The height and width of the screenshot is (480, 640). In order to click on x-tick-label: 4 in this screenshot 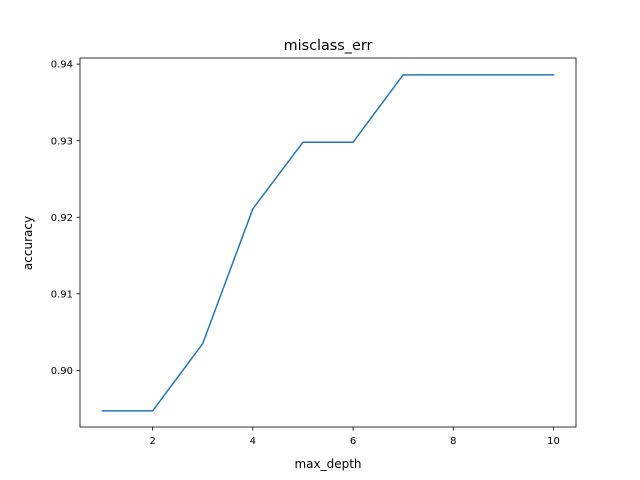, I will do `click(253, 441)`.